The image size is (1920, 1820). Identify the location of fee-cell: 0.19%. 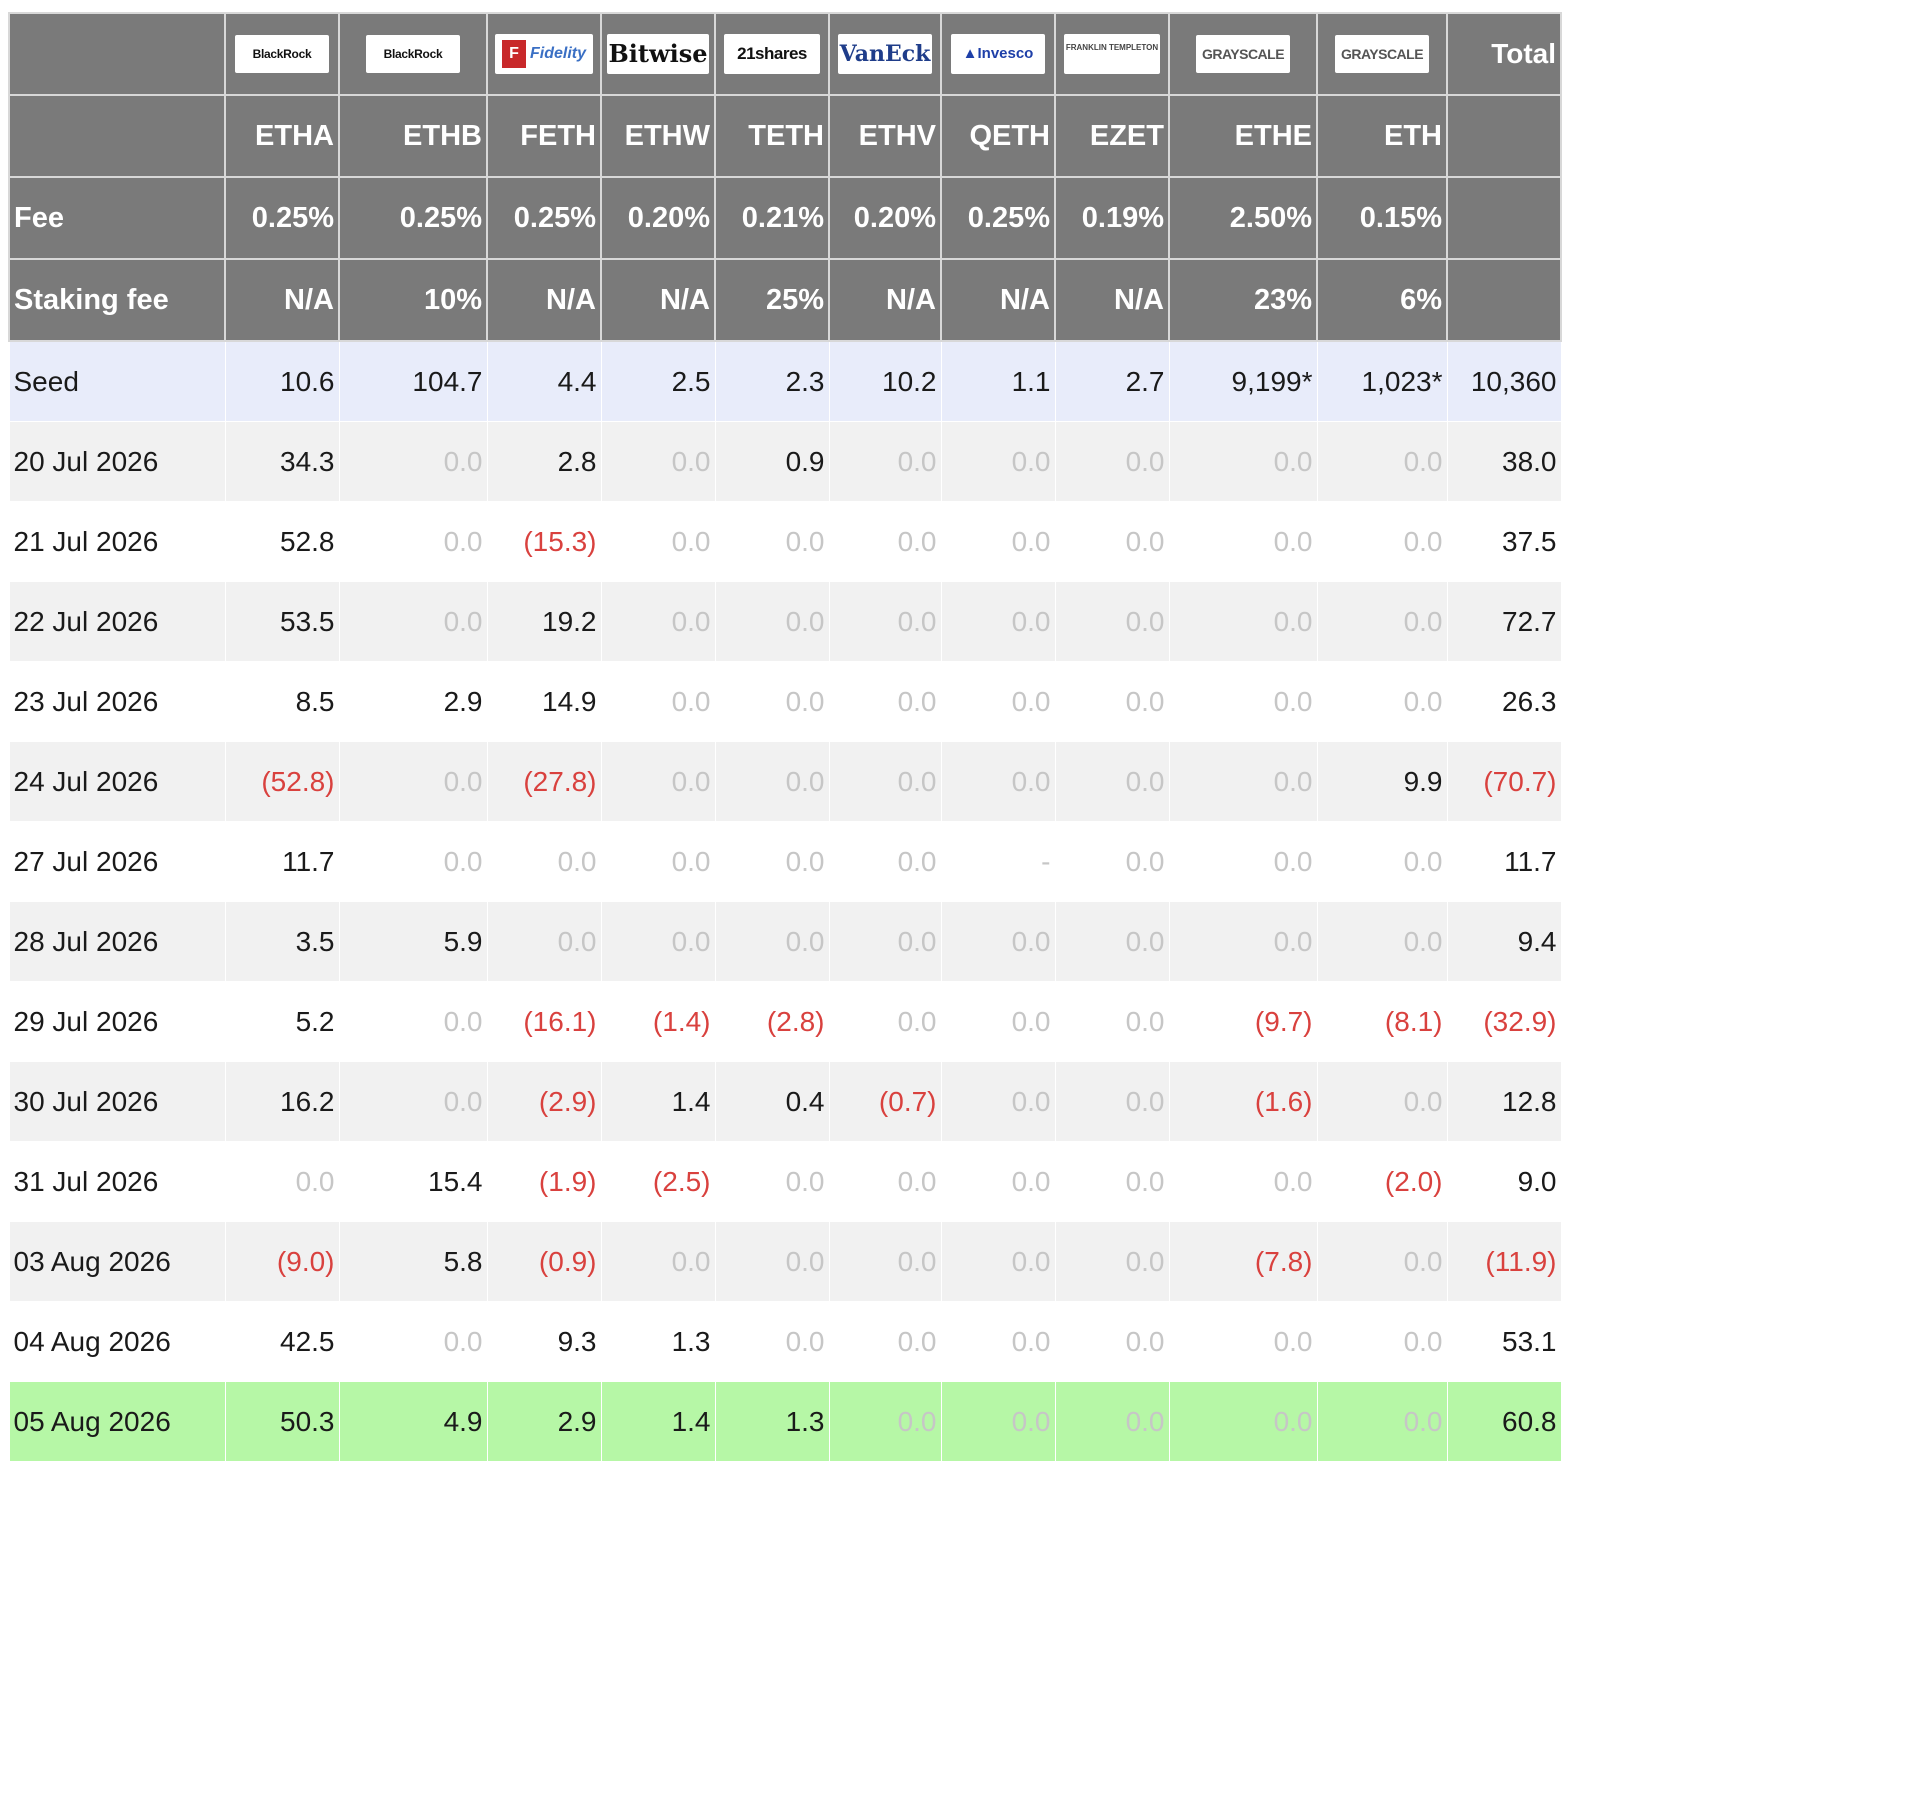
(1112, 218).